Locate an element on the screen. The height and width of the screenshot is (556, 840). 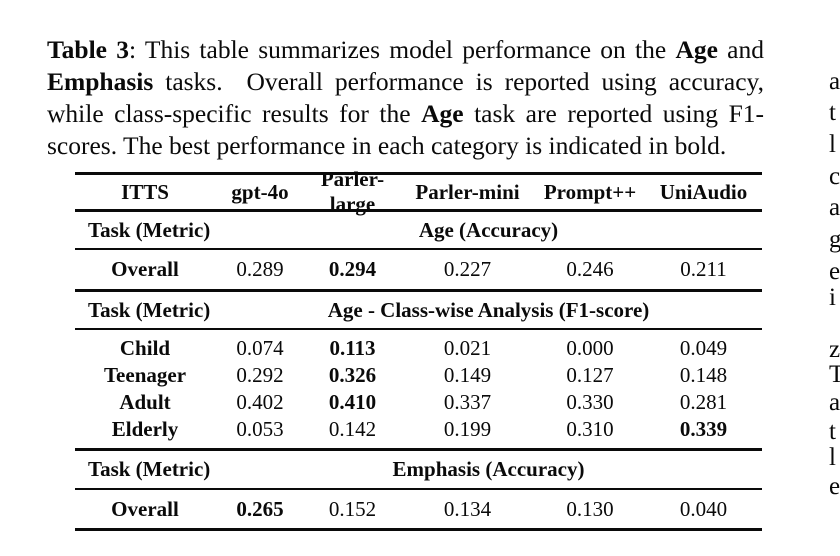
value-cell: 0.021 is located at coordinates (467, 348).